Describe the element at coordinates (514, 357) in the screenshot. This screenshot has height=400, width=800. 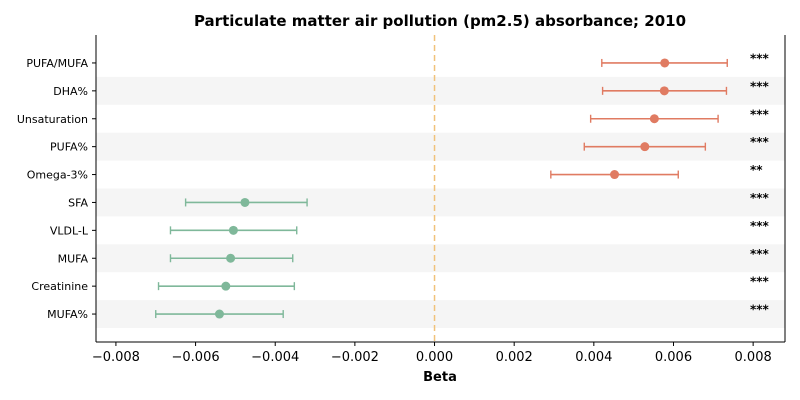
I see `x-tick-label: 0.002` at that location.